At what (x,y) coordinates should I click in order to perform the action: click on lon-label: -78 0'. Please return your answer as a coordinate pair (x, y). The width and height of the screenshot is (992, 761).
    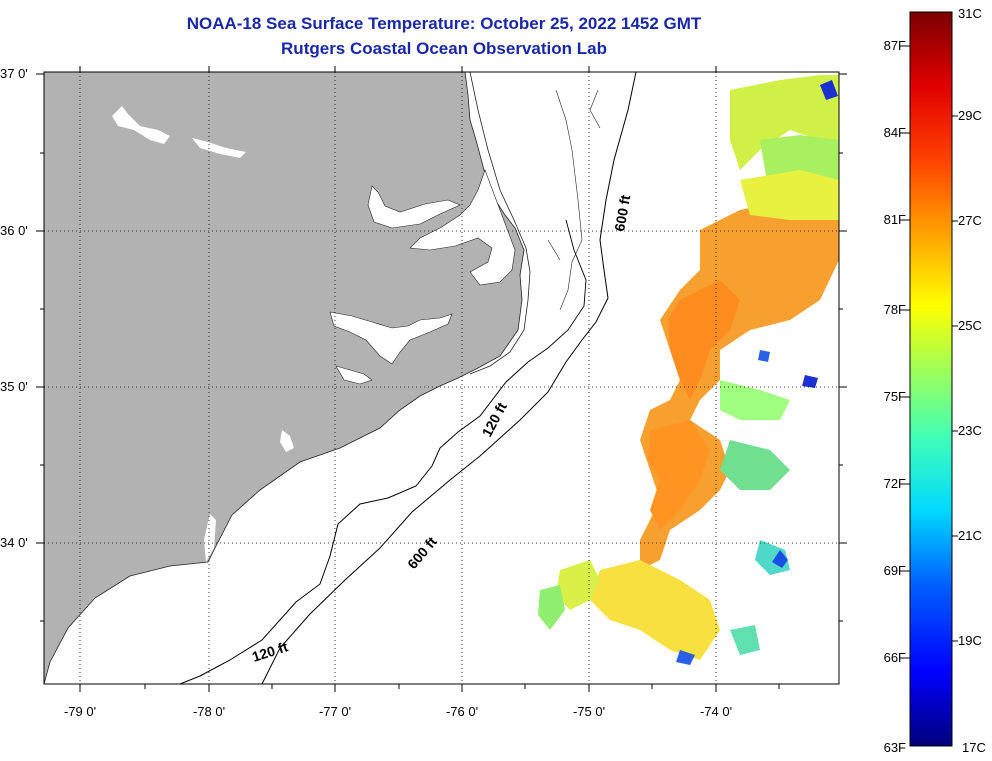
    Looking at the image, I should click on (209, 711).